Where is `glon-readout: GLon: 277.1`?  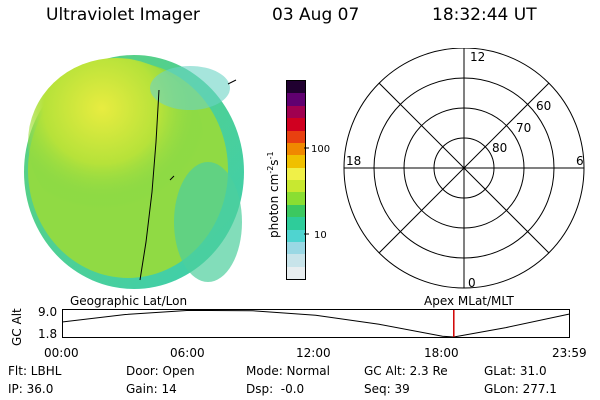 glon-readout: GLon: 277.1 is located at coordinates (520, 389).